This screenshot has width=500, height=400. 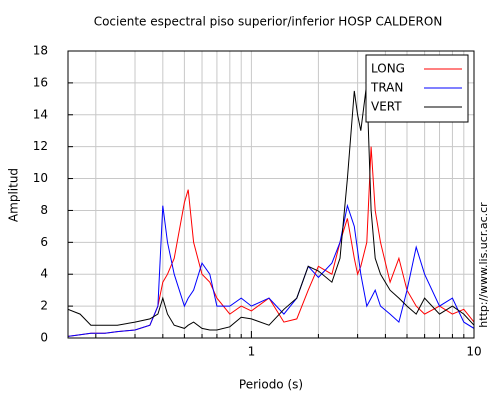 What do you see at coordinates (44, 210) in the screenshot?
I see `y-tick-label: 8` at bounding box center [44, 210].